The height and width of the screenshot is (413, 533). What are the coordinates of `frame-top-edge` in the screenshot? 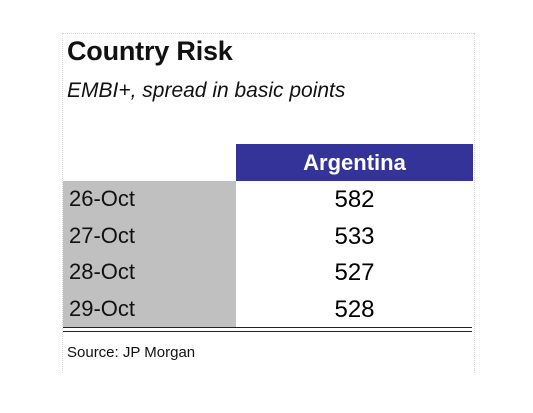 It's located at (268, 33).